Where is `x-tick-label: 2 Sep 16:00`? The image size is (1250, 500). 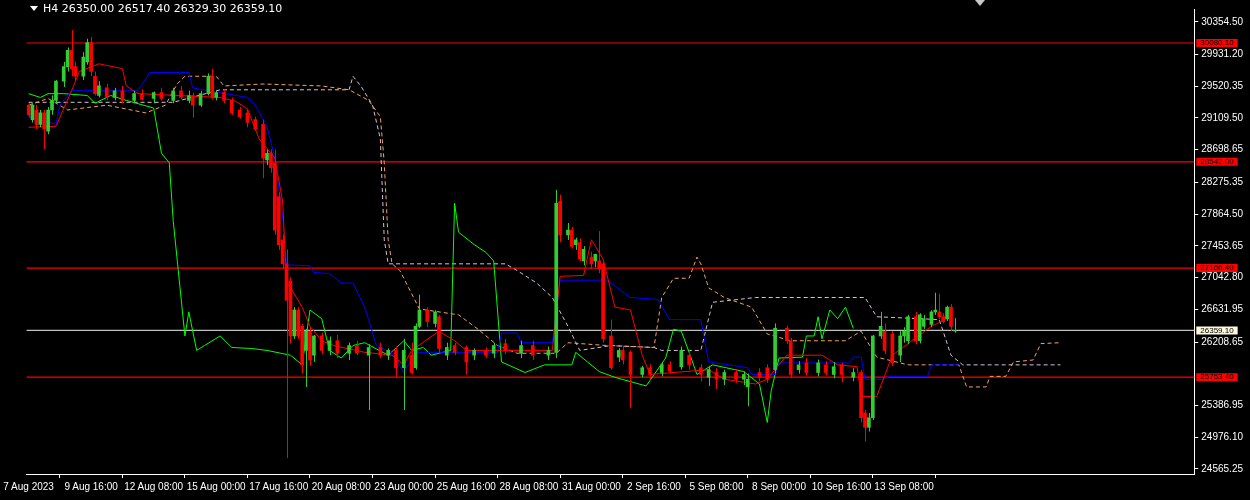 x-tick-label: 2 Sep 16:00 is located at coordinates (654, 486).